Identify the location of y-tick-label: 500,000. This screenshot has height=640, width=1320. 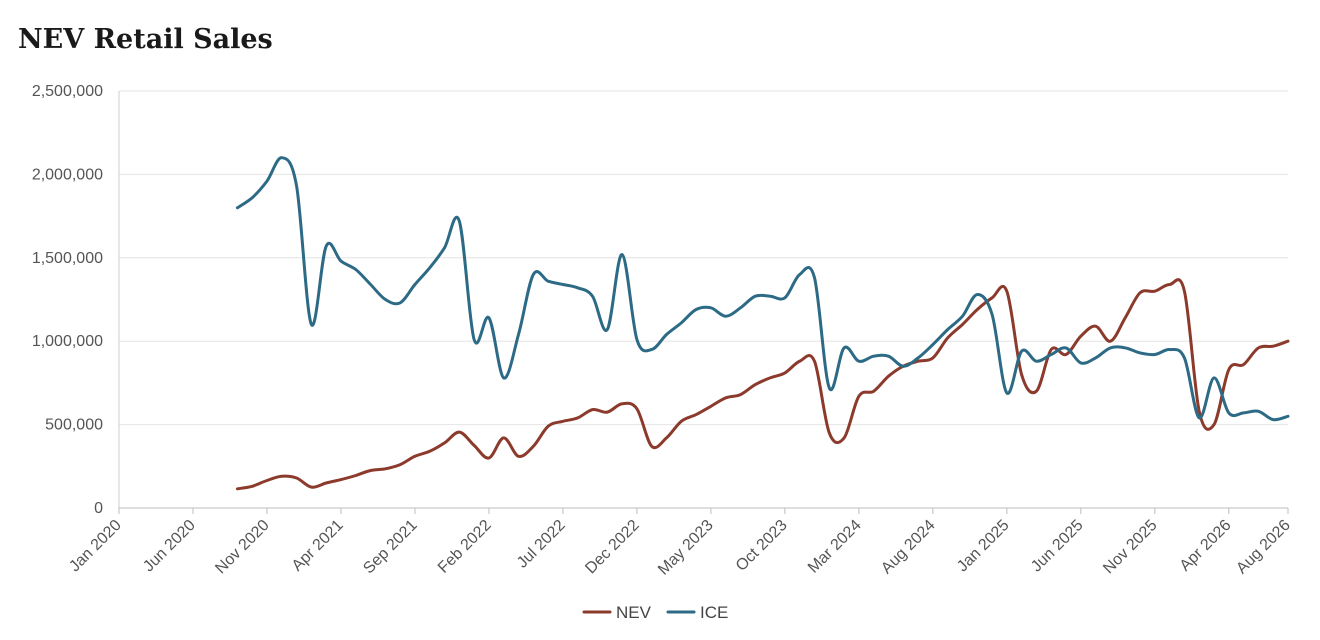
(74, 425).